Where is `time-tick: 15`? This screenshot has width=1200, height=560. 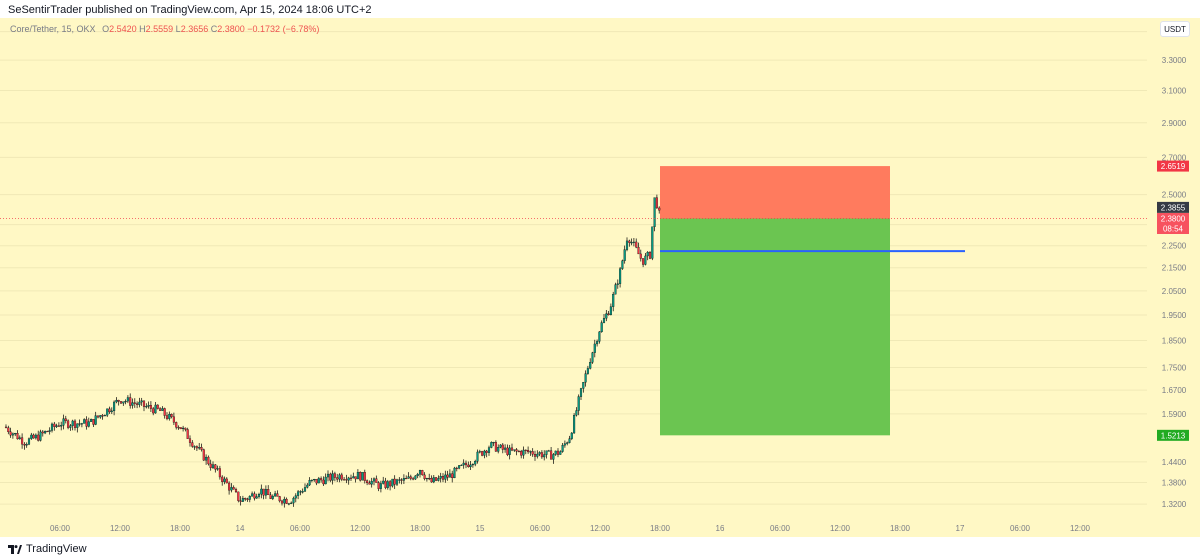 time-tick: 15 is located at coordinates (480, 528).